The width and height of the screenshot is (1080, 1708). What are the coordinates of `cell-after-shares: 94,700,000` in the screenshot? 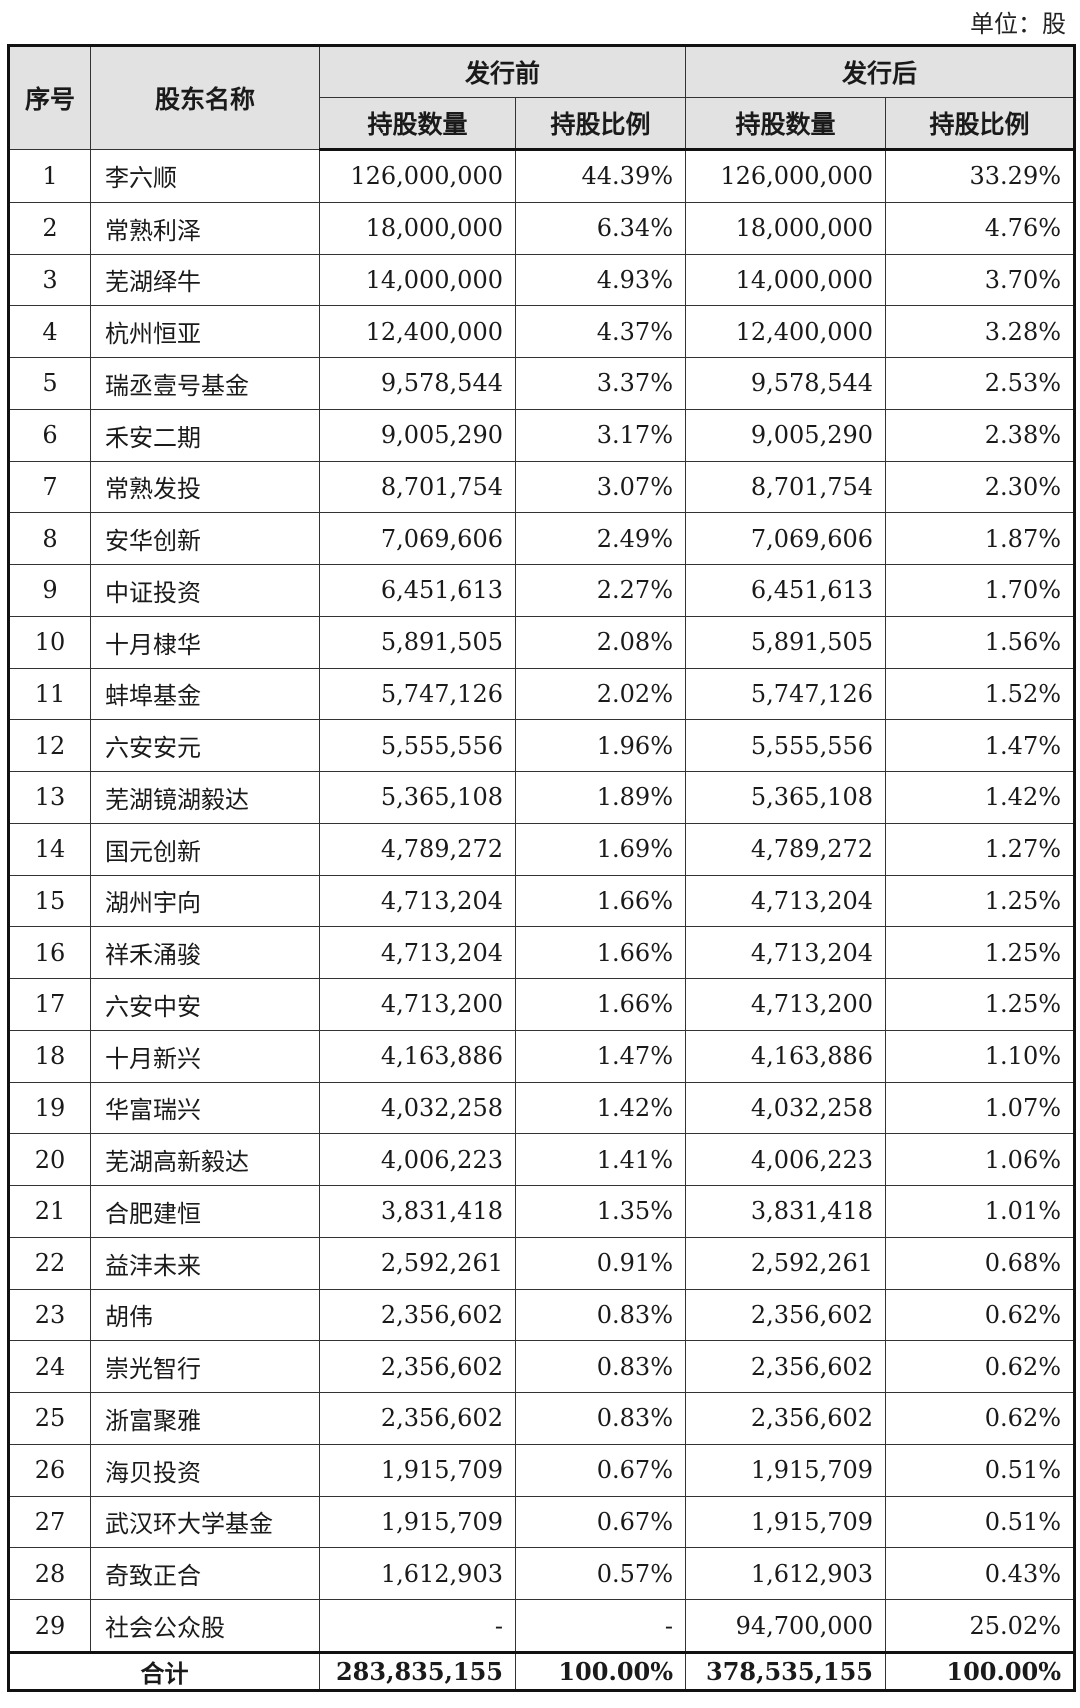 It's located at (786, 1626).